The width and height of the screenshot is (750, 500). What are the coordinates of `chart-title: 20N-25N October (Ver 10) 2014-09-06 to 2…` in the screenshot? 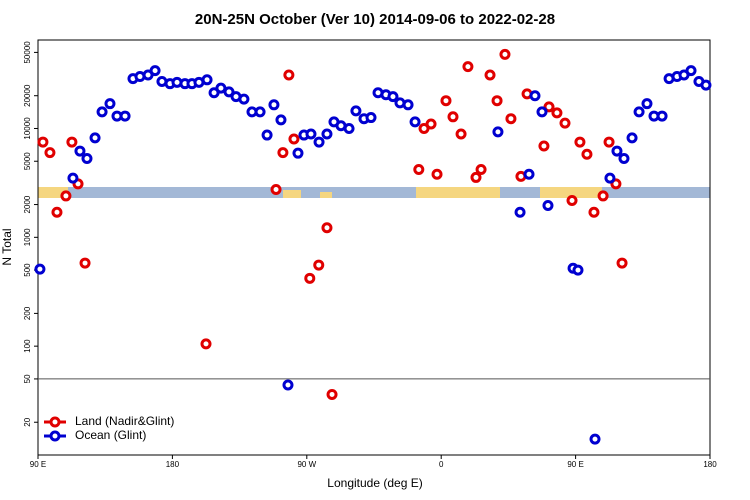 It's located at (375, 19).